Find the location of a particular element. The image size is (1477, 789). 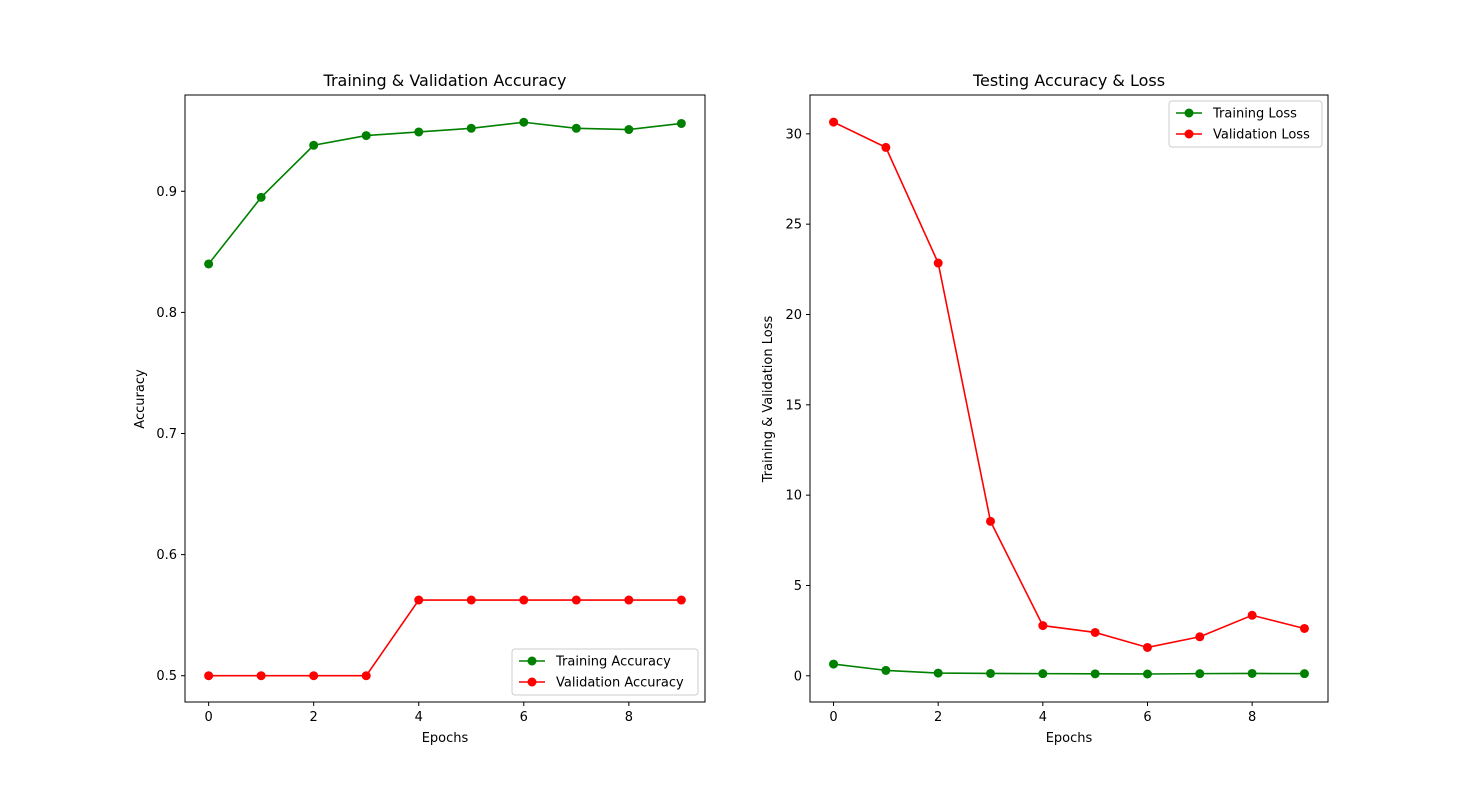

accuracy-chart-xlabel: Epochs is located at coordinates (445, 738).